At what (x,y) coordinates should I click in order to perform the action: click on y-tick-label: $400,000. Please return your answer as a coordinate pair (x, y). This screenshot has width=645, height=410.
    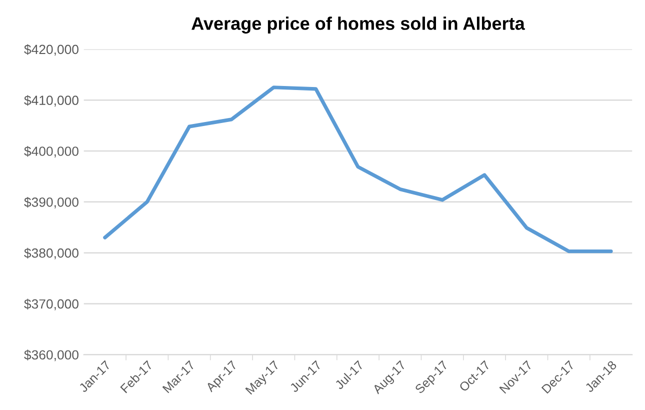
    Looking at the image, I should click on (51, 152).